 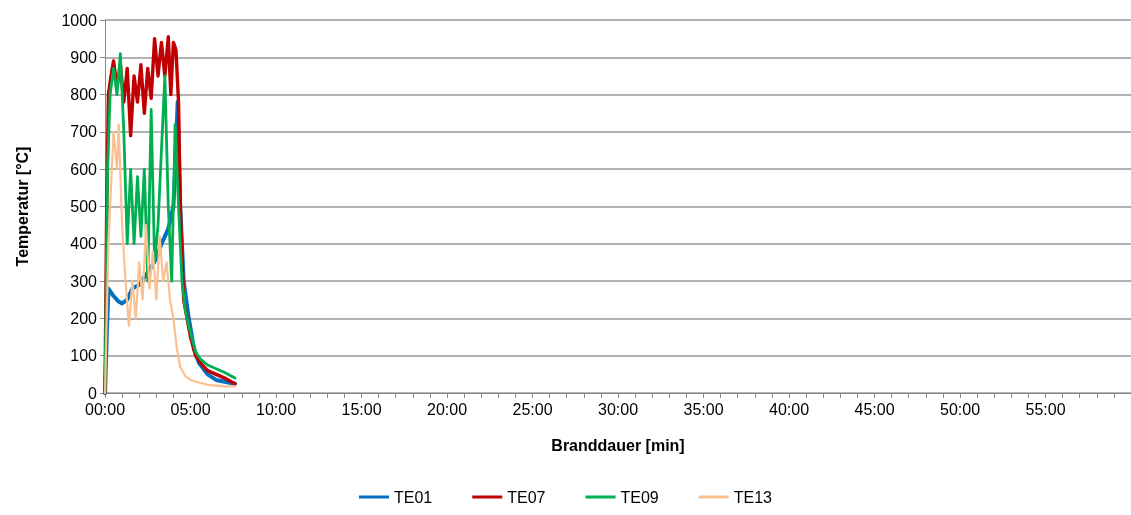 I want to click on legend-label: TE07, so click(x=526, y=497).